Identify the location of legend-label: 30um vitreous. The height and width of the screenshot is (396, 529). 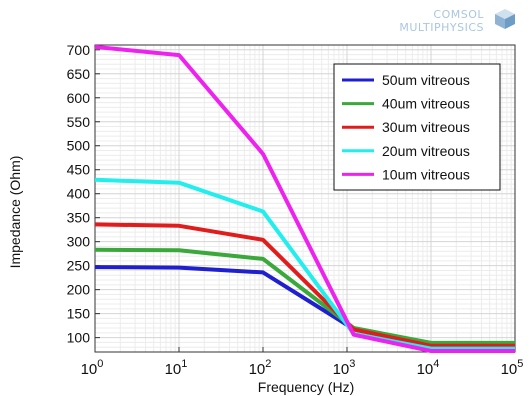
(426, 127).